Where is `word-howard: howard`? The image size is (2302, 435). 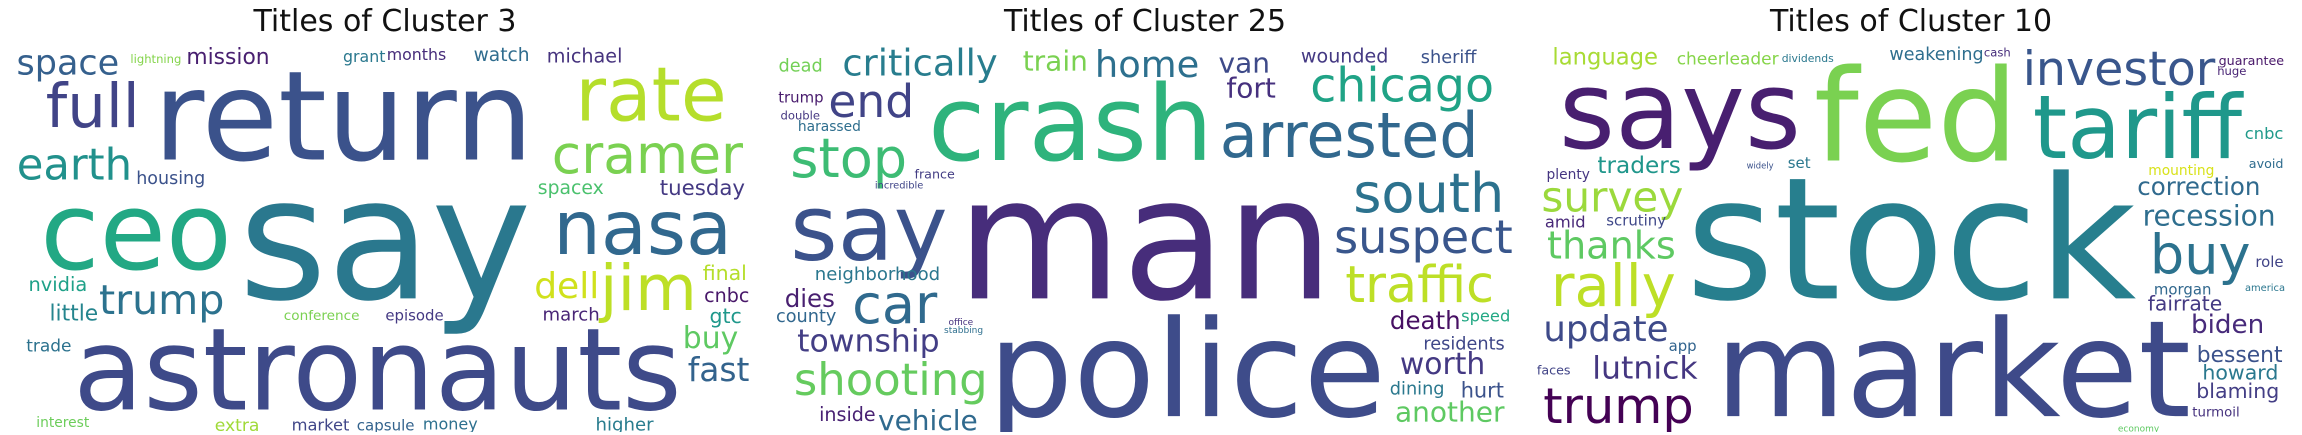 word-howard: howard is located at coordinates (2240, 373).